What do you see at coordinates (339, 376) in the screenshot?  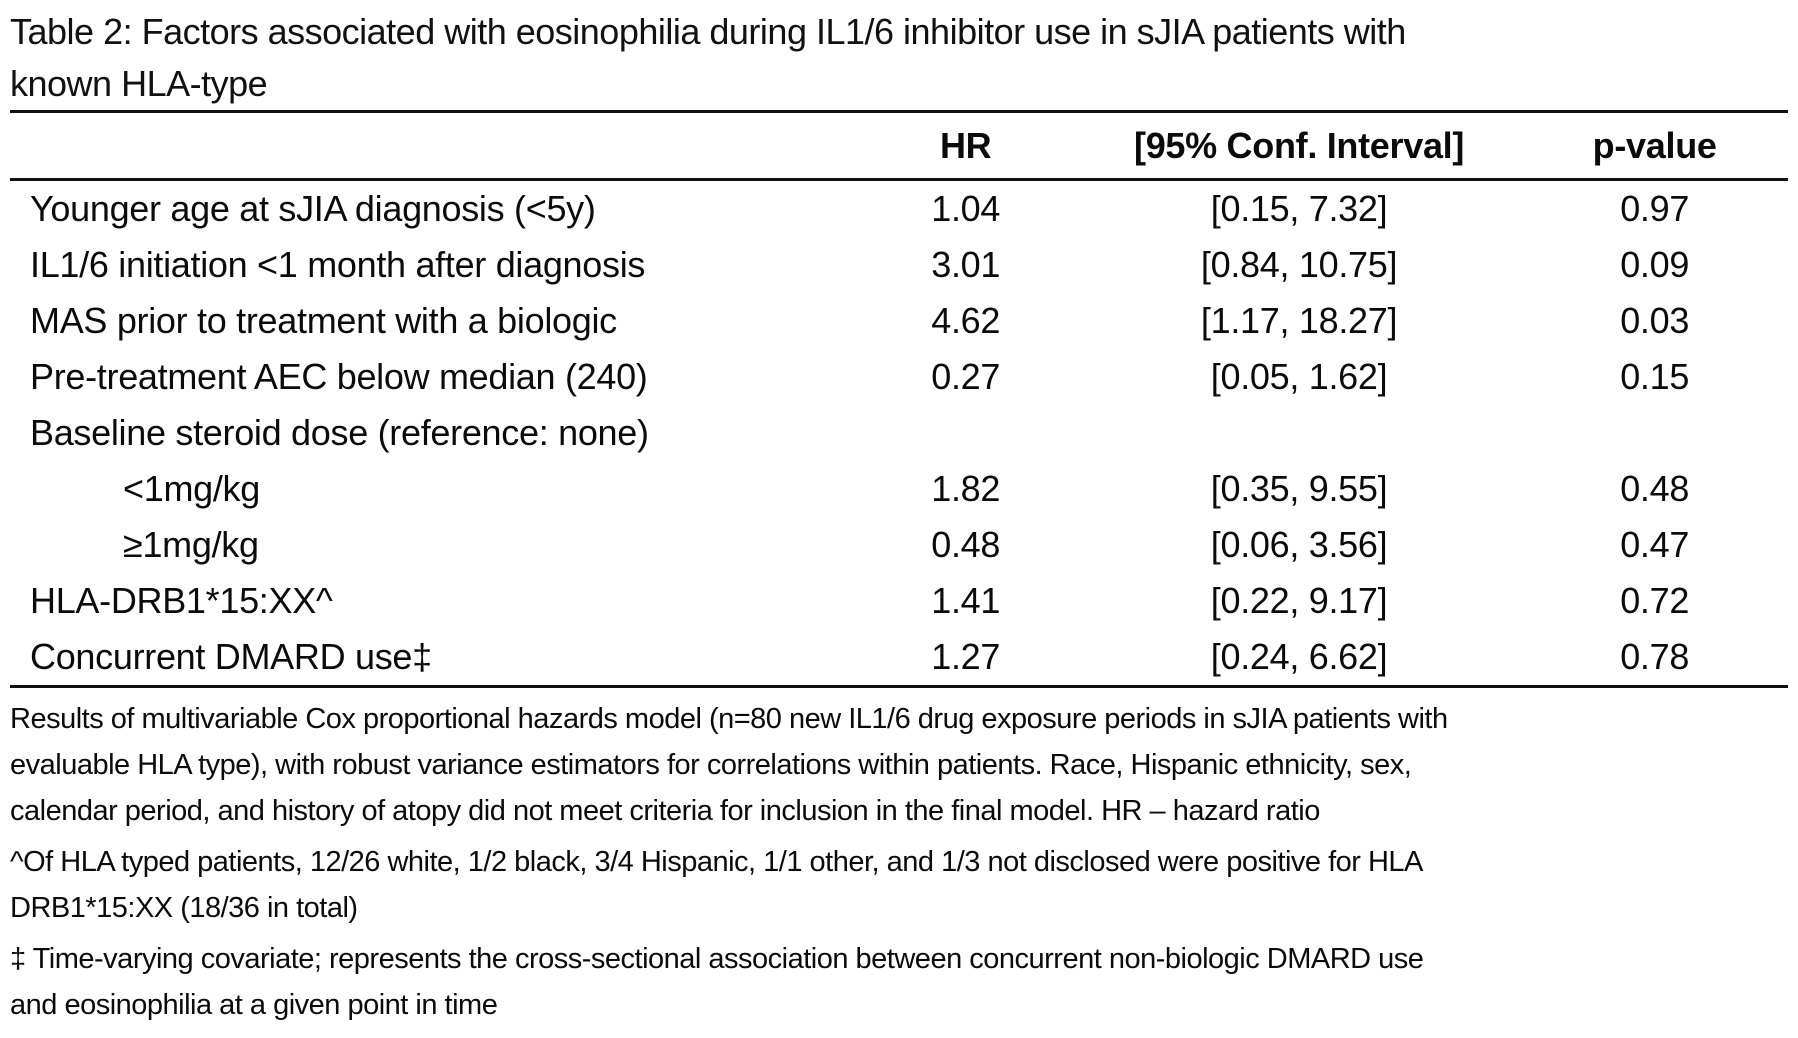 I see `row-label: Pre-treatment AEC below median (240)` at bounding box center [339, 376].